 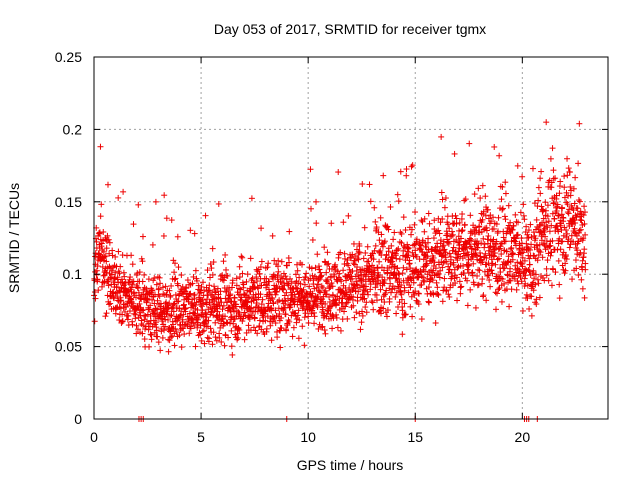 I want to click on x-tick-label: 20, so click(x=523, y=437).